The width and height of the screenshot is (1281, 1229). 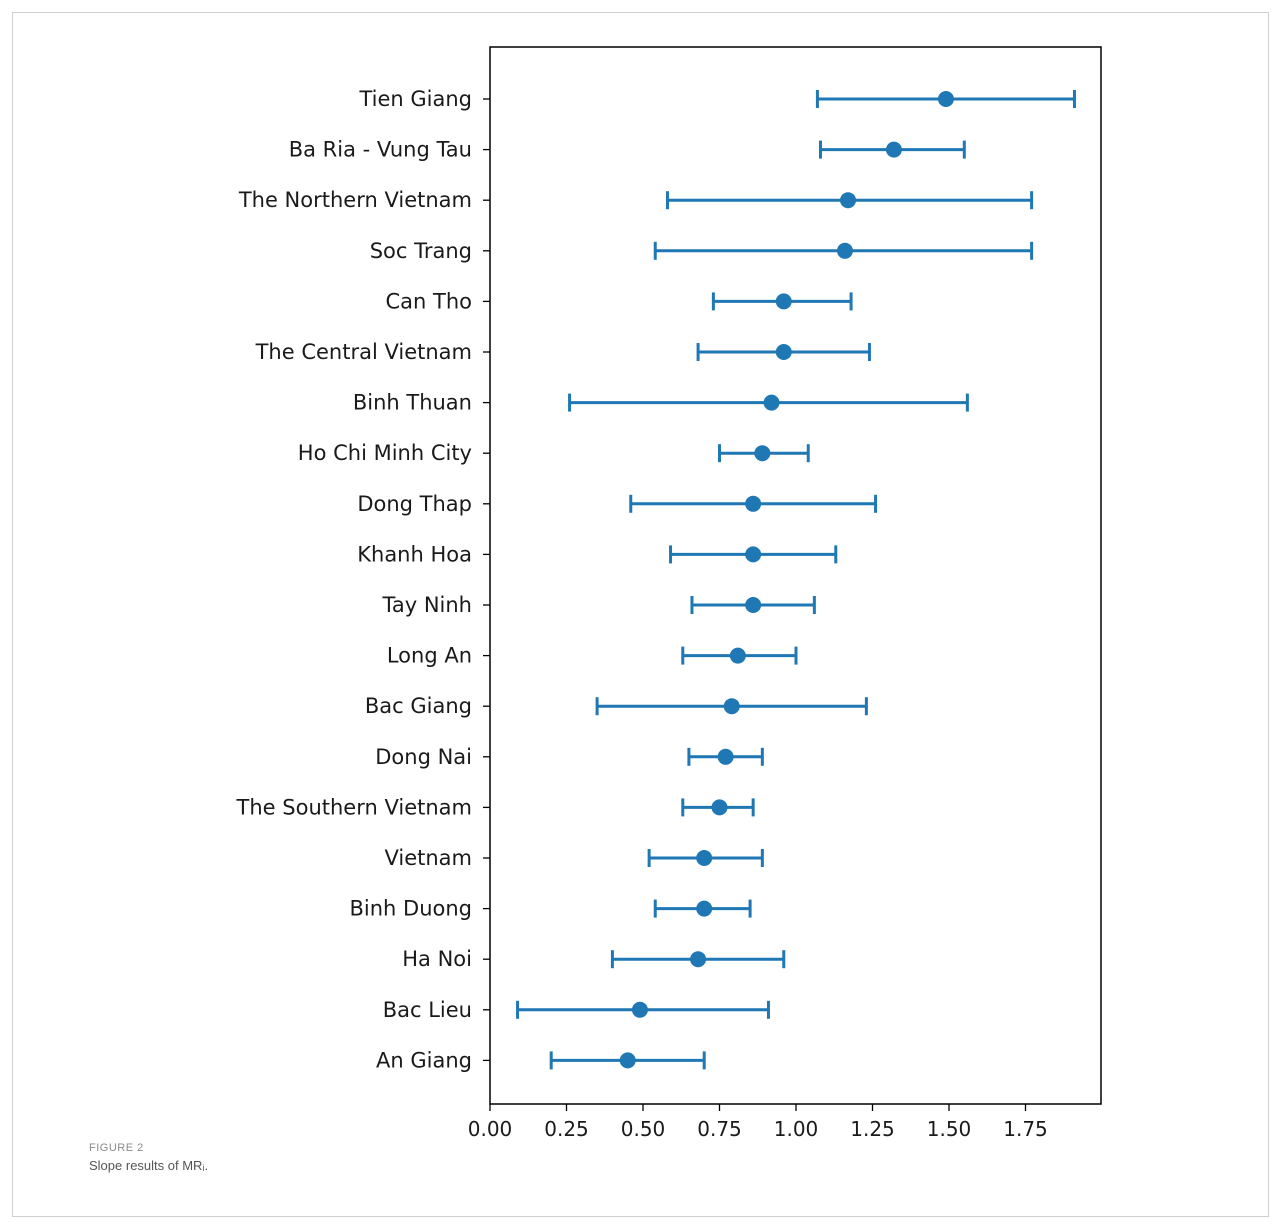 I want to click on y-tick-label-an-giang: An Giang, so click(x=424, y=1060).